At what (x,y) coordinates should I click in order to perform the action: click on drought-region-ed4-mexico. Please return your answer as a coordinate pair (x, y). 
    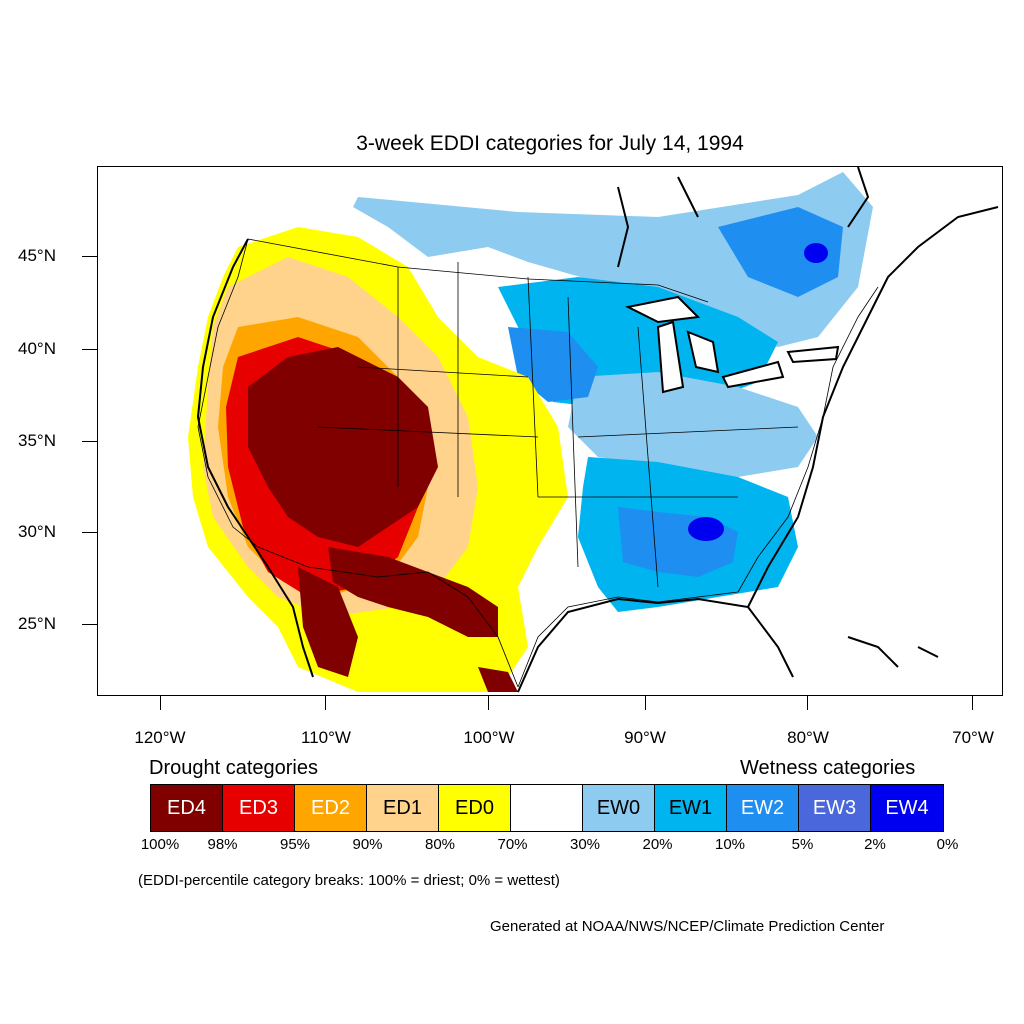
    Looking at the image, I should click on (328, 622).